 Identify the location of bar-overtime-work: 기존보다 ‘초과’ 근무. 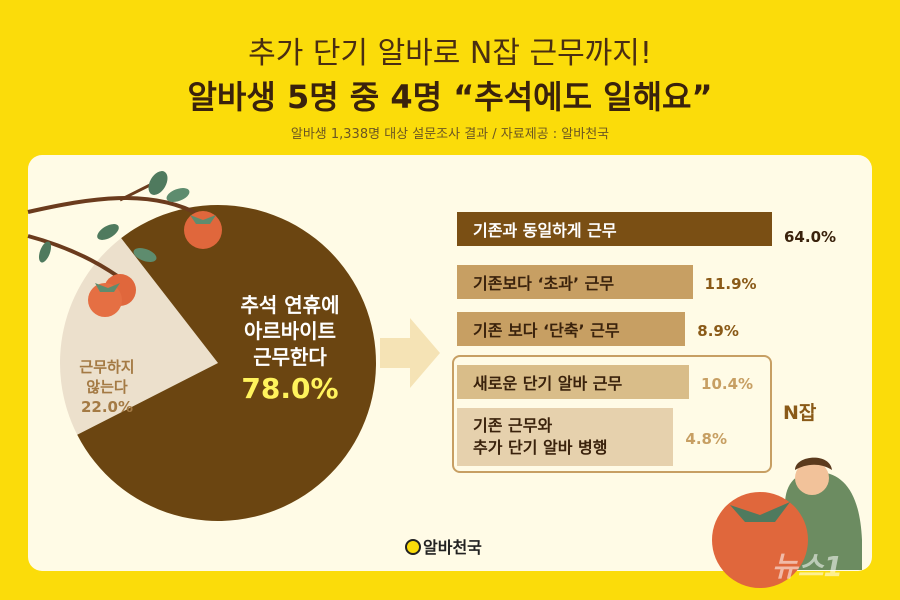
(575, 282).